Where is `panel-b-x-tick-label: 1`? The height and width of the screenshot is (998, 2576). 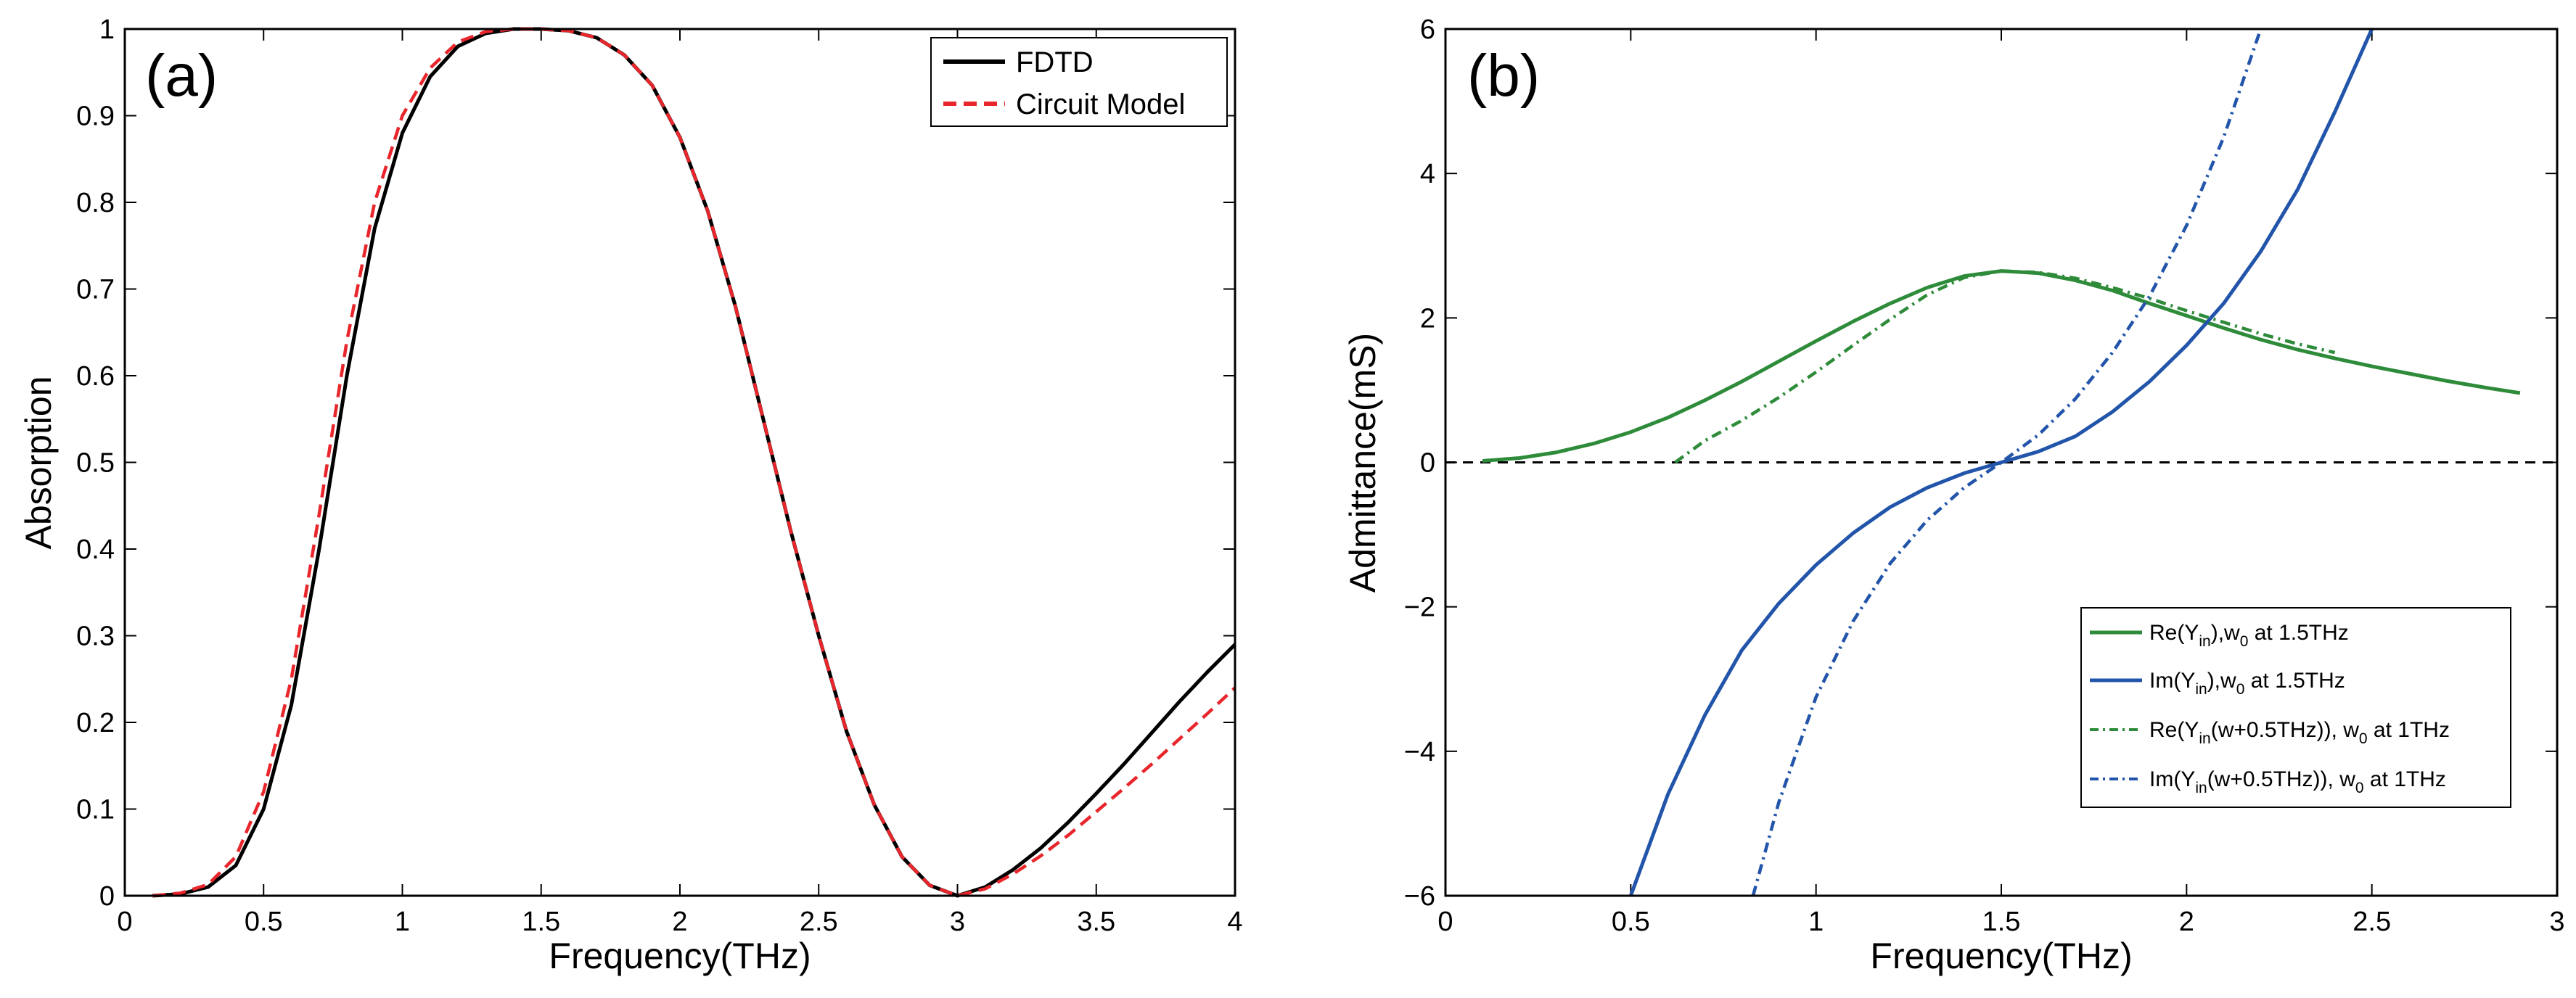 panel-b-x-tick-label: 1 is located at coordinates (1816, 922).